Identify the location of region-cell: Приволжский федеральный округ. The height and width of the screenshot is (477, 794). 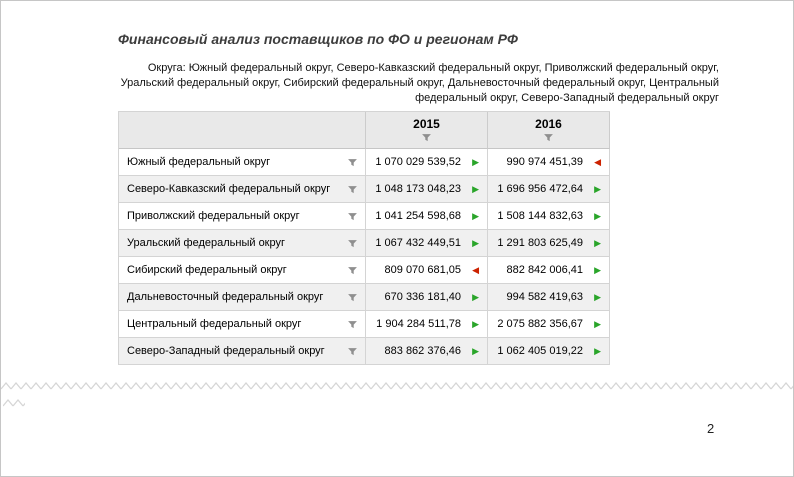
(242, 216).